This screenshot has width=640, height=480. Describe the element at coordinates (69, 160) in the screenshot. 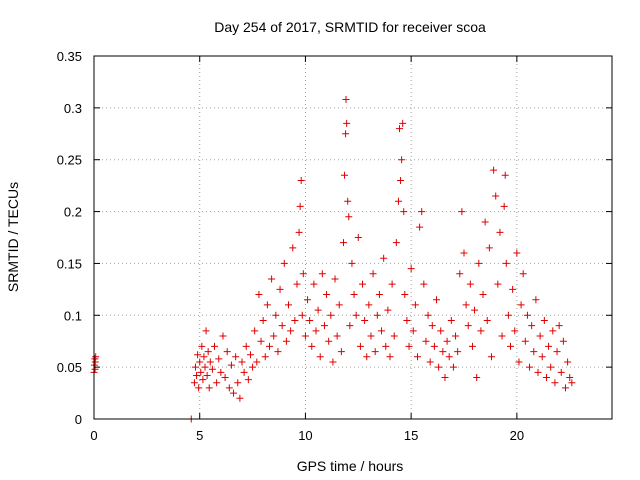

I see `y-tick-label: 0.25` at that location.